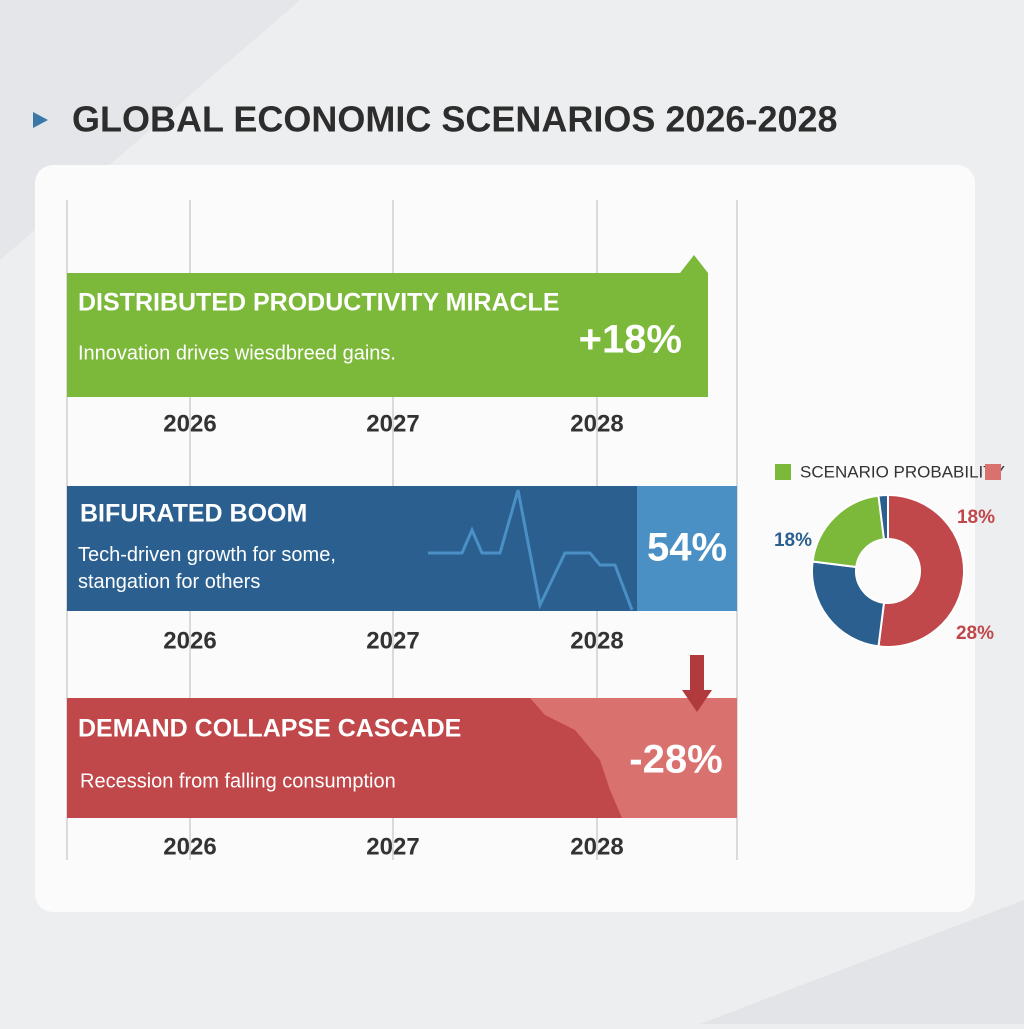 The height and width of the screenshot is (1029, 1024). I want to click on scenario-title: BIFURATED BOOM, so click(193, 514).